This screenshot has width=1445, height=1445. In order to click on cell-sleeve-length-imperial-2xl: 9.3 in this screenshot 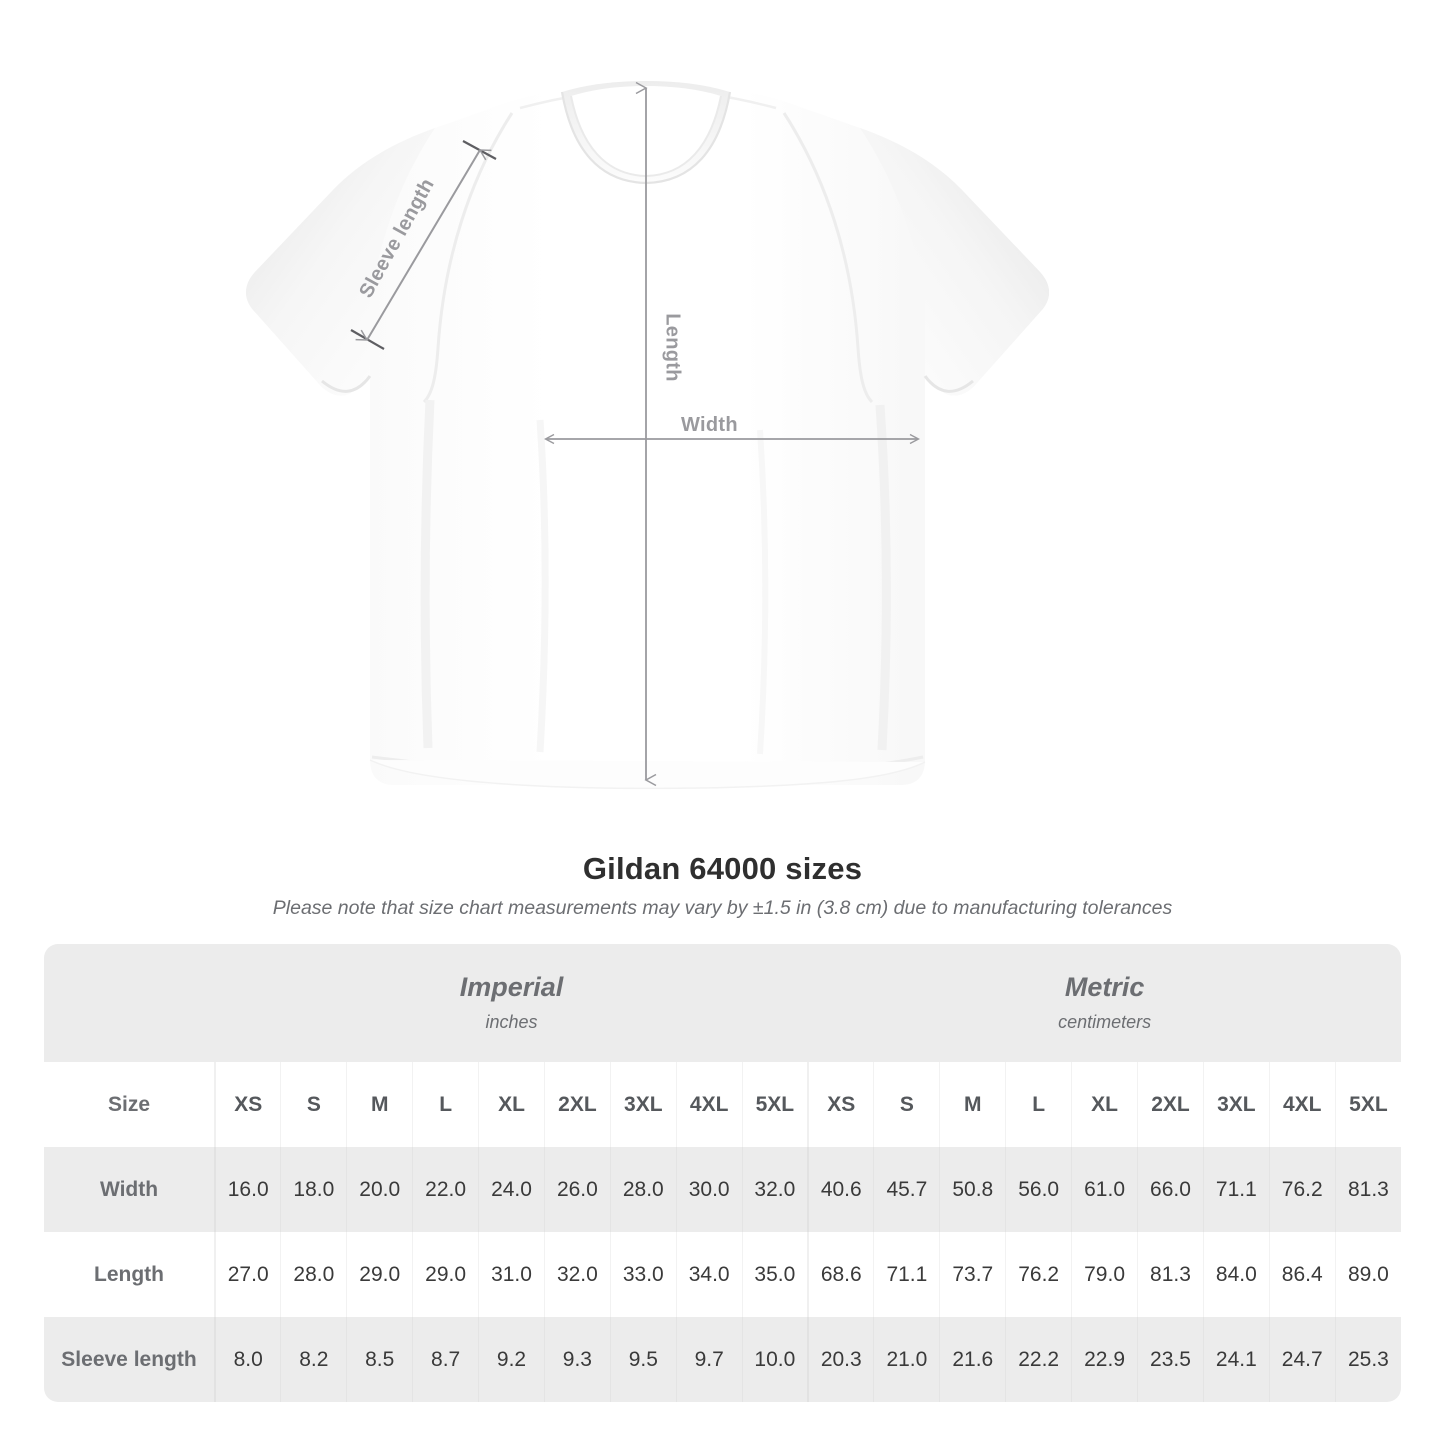, I will do `click(577, 1359)`.